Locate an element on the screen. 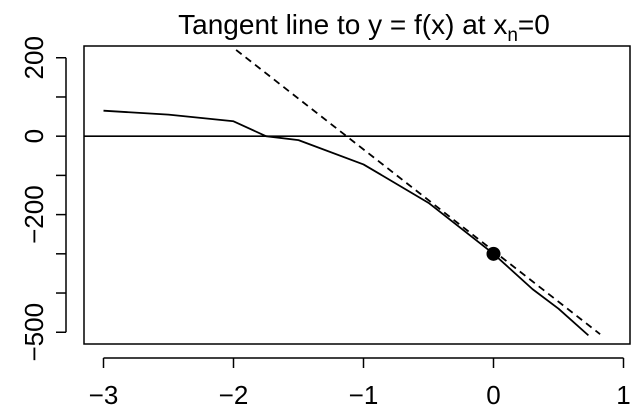 The height and width of the screenshot is (419, 631). marked-point is located at coordinates (493, 253).